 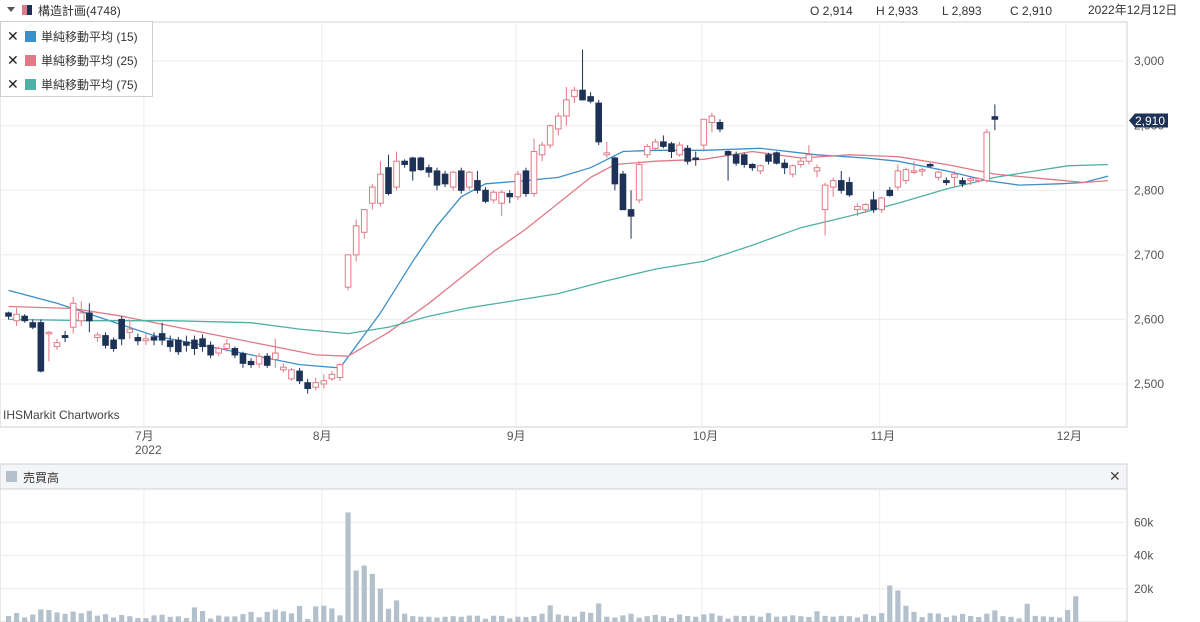 I want to click on legend-item-sma15: ✕ 単純移動平均 (15), so click(x=72, y=36).